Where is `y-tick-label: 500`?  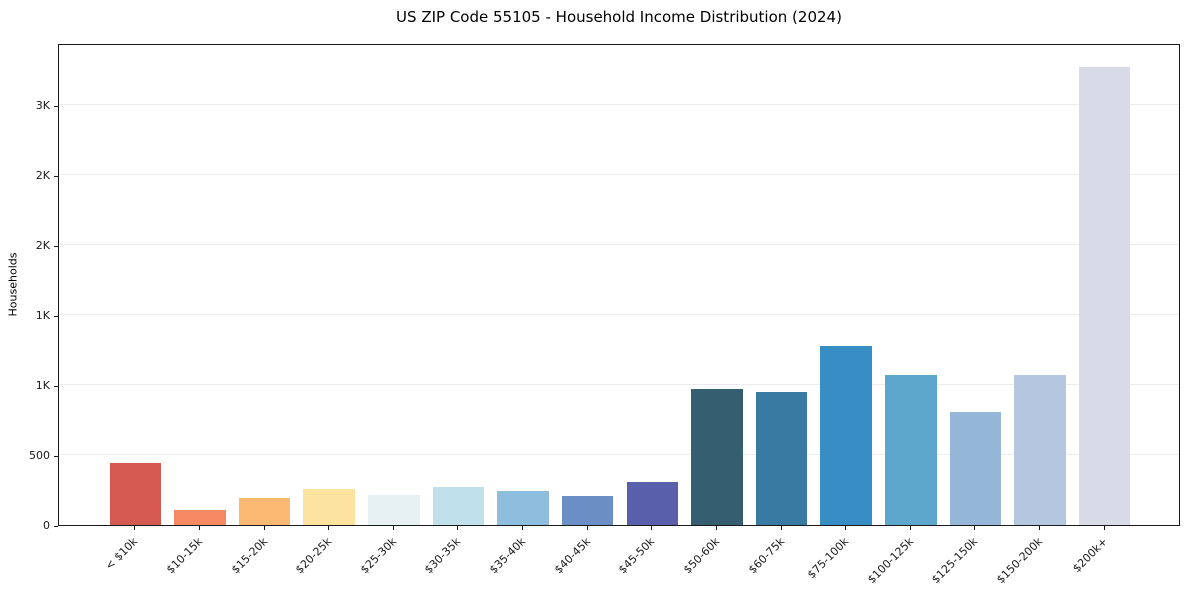 y-tick-label: 500 is located at coordinates (39, 455).